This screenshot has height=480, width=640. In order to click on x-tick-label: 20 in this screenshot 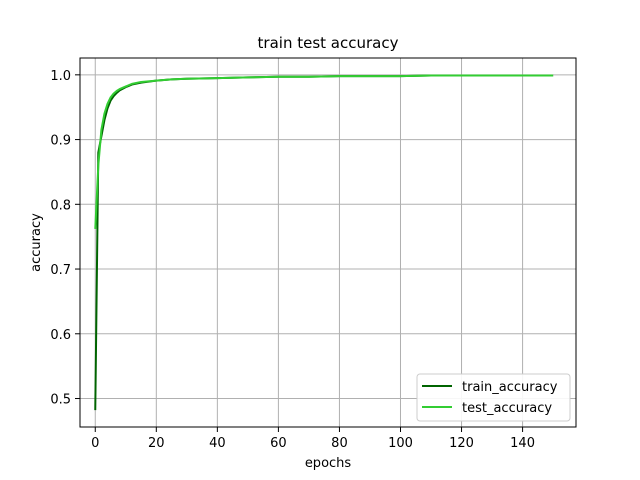, I will do `click(156, 443)`.